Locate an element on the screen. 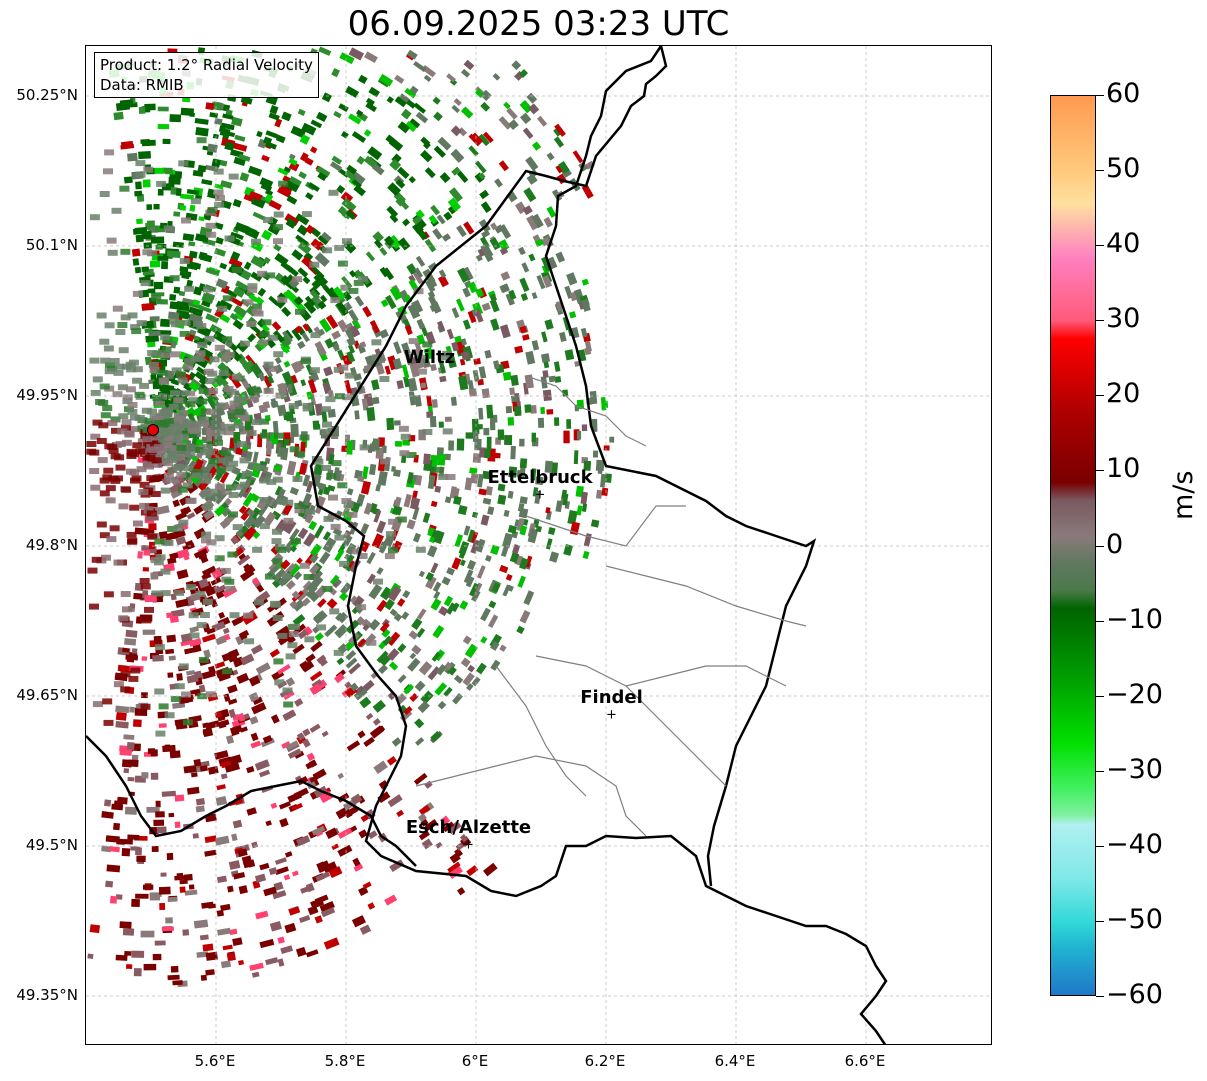 The height and width of the screenshot is (1081, 1207). latitude-tick-label: 49.5°N is located at coordinates (51, 845).